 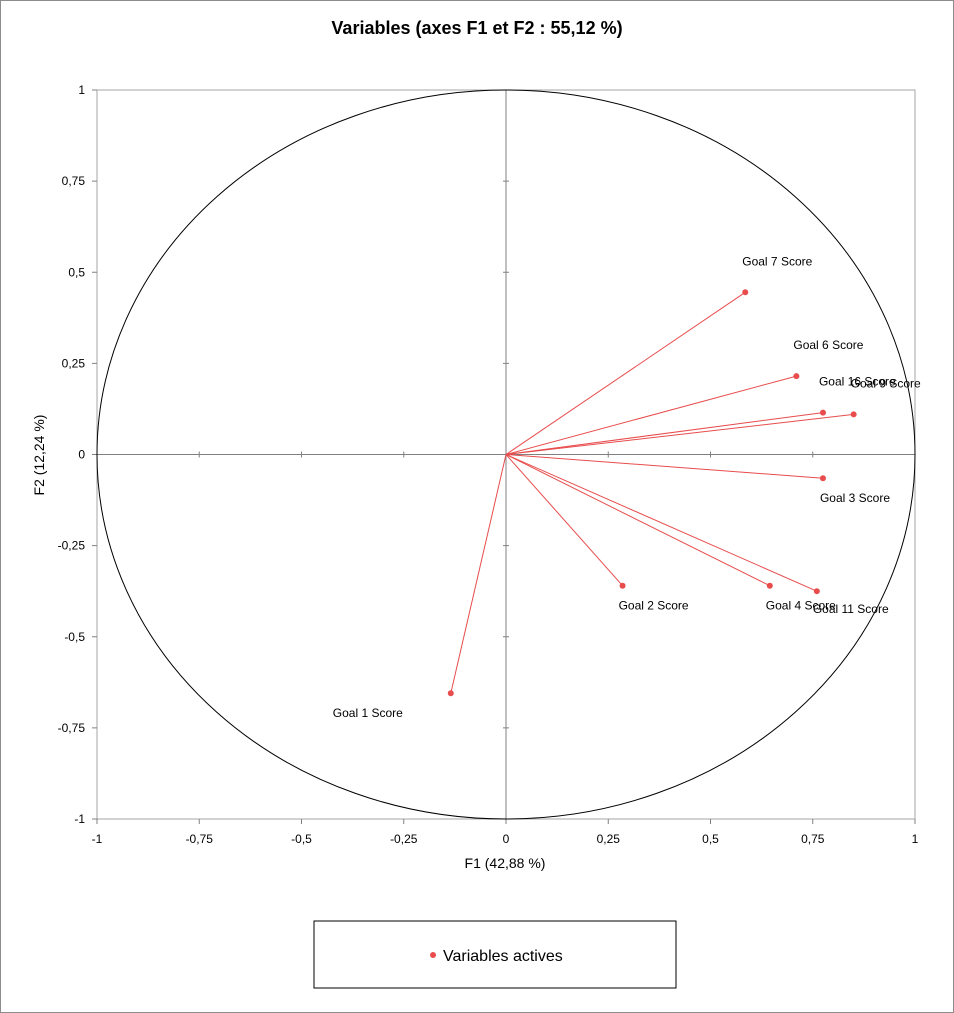 What do you see at coordinates (505, 863) in the screenshot?
I see `x-axis-label: F1 (42,88 %)` at bounding box center [505, 863].